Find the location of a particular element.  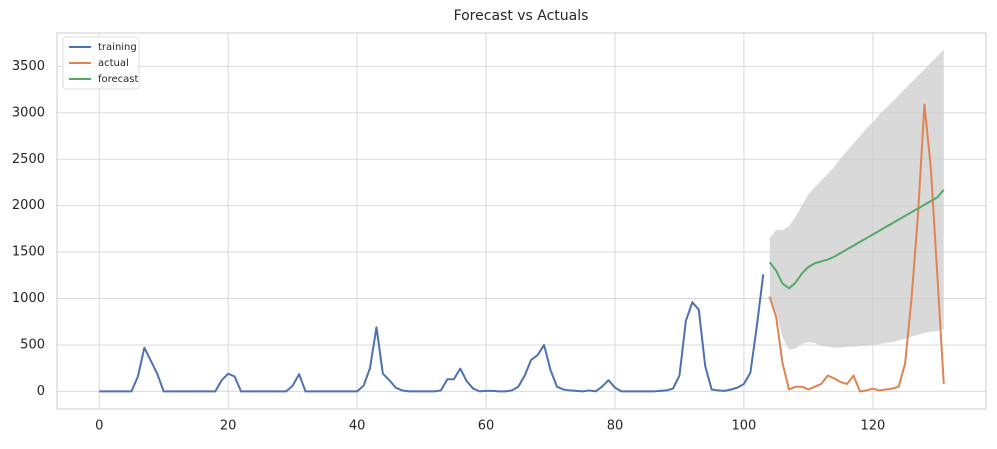

confidence-band is located at coordinates (856, 199).